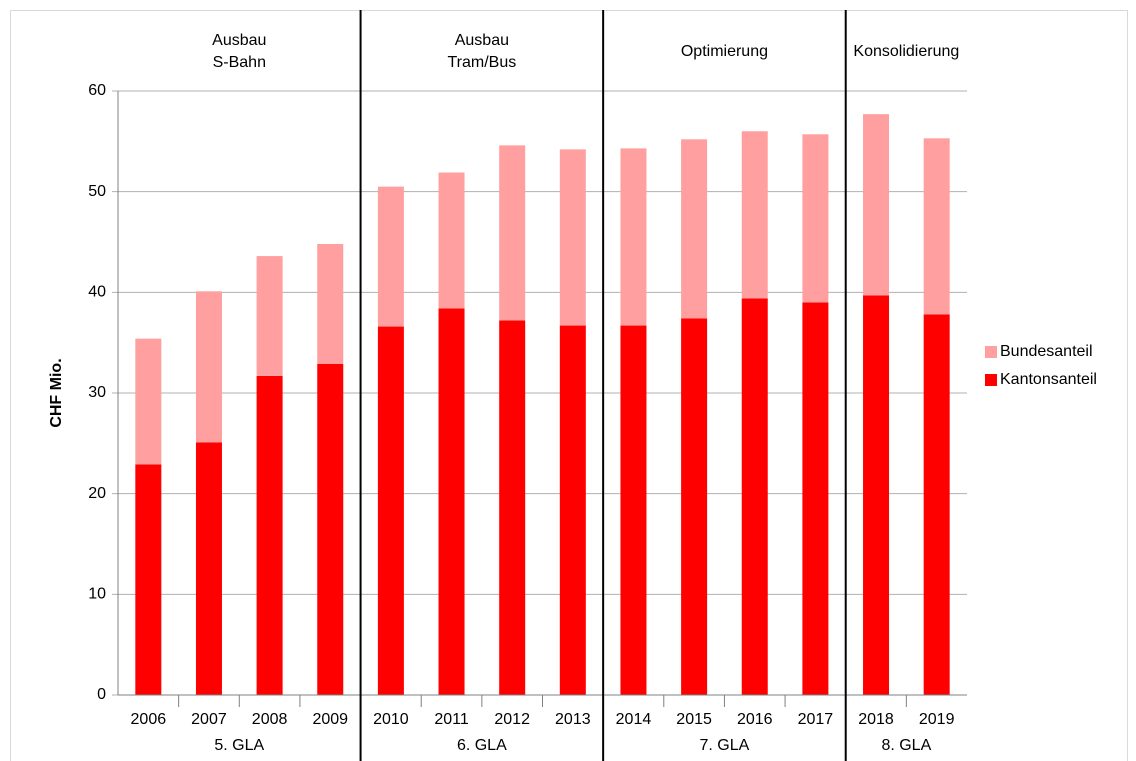 This screenshot has width=1136, height=761. I want to click on group-label: 8. GLA, so click(906, 745).